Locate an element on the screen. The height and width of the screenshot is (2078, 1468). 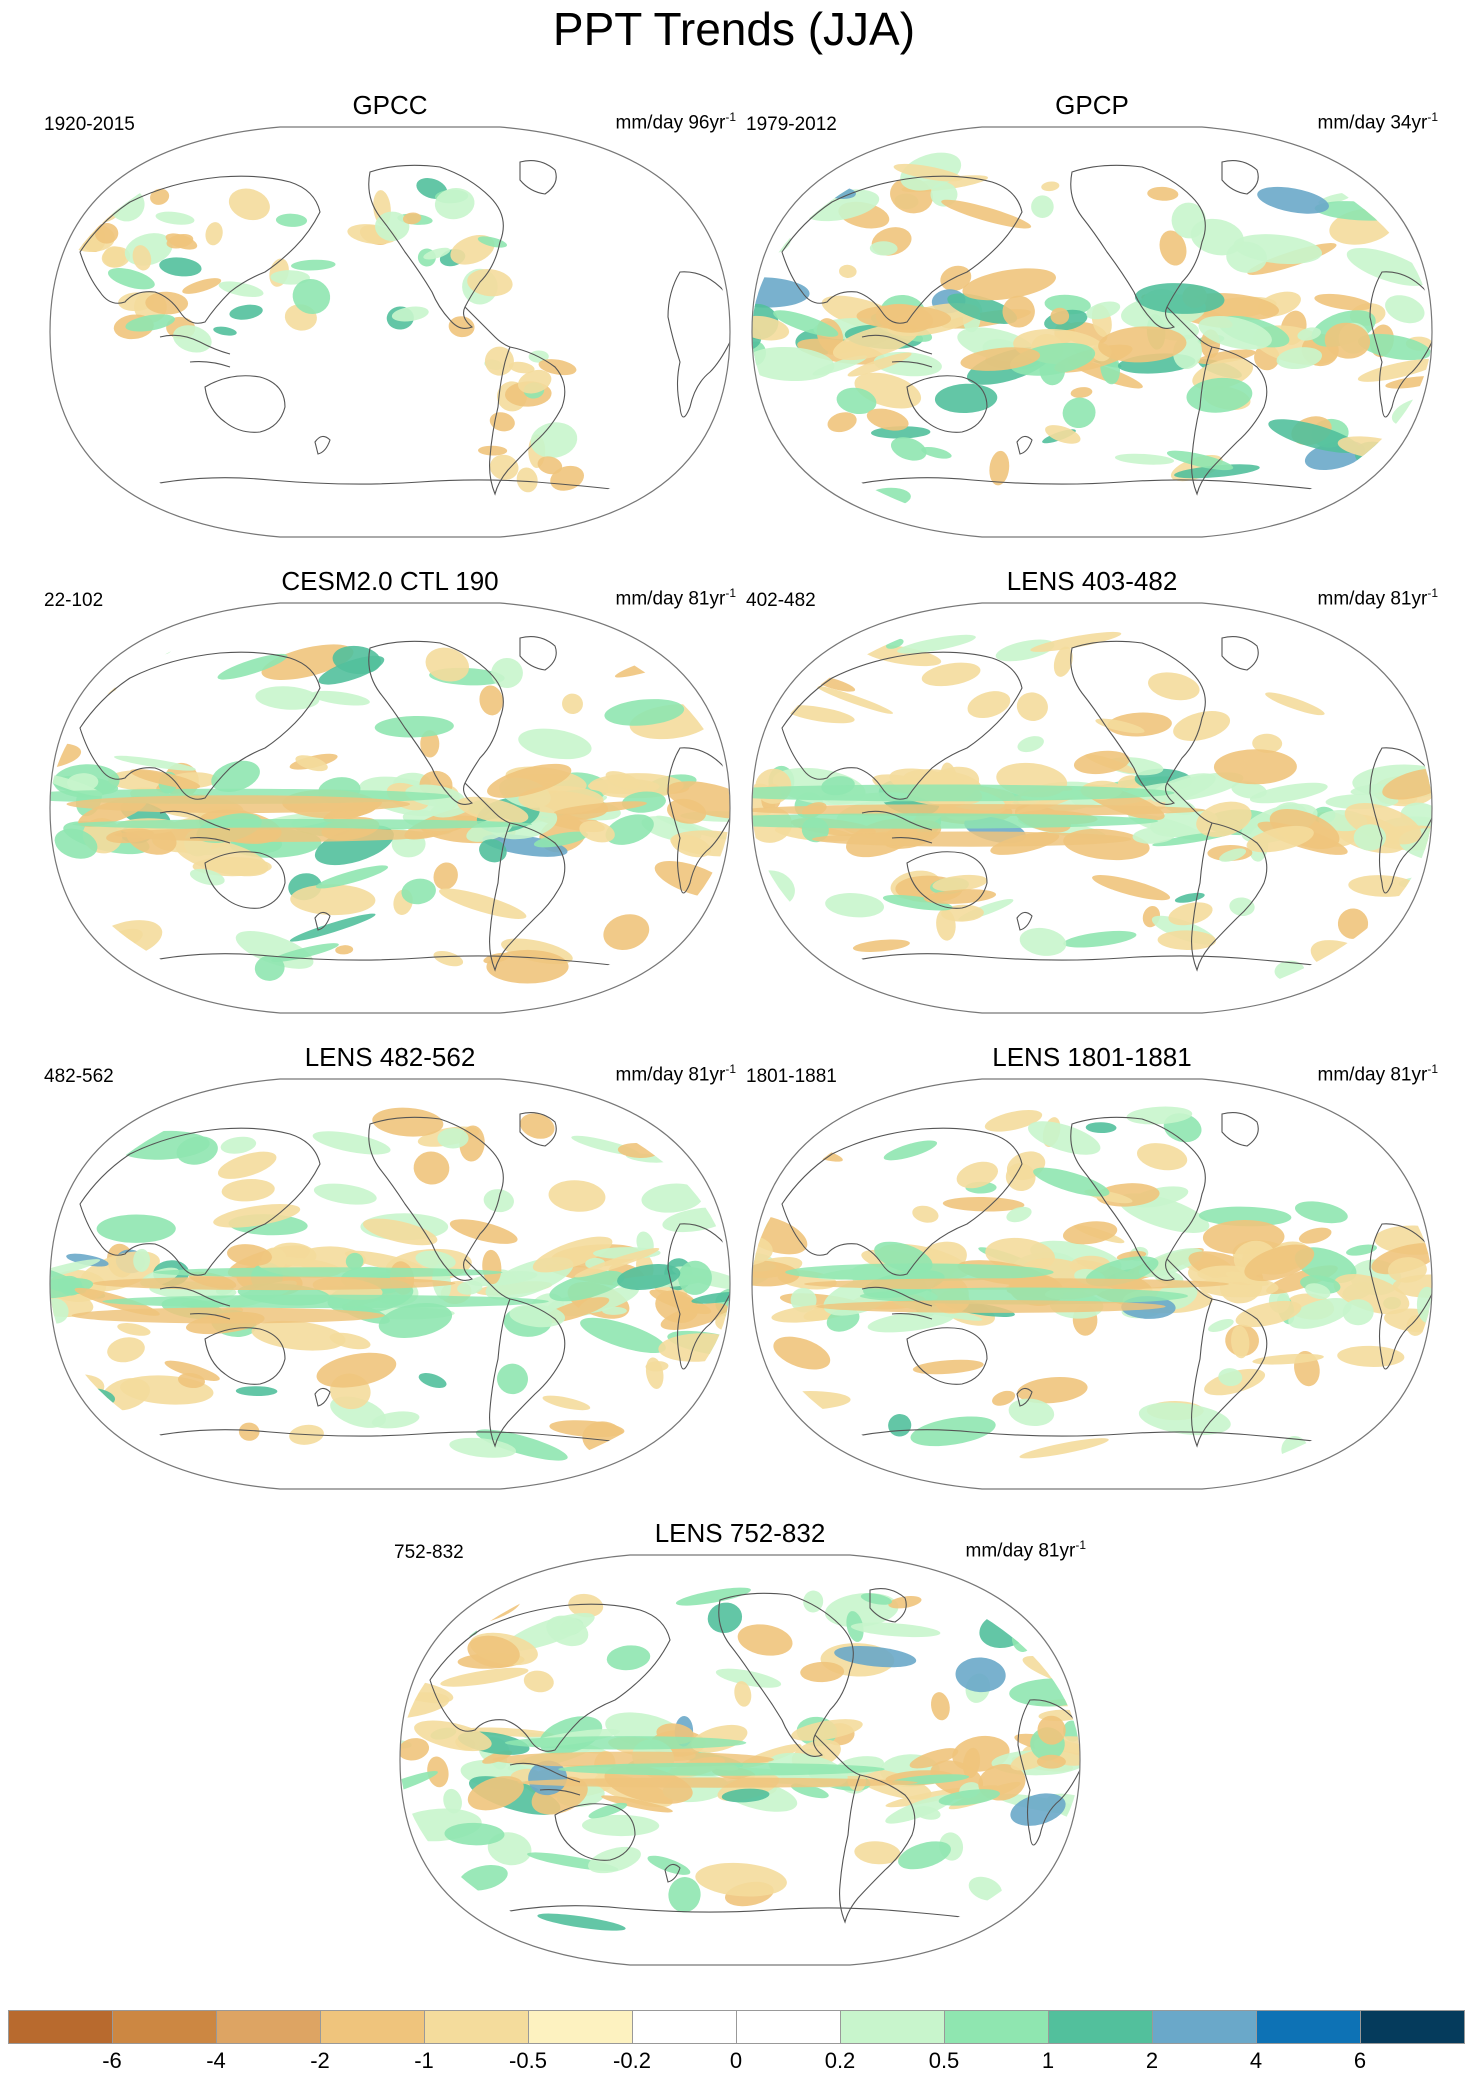
panel-units-exponent: -1 is located at coordinates (730, 117).